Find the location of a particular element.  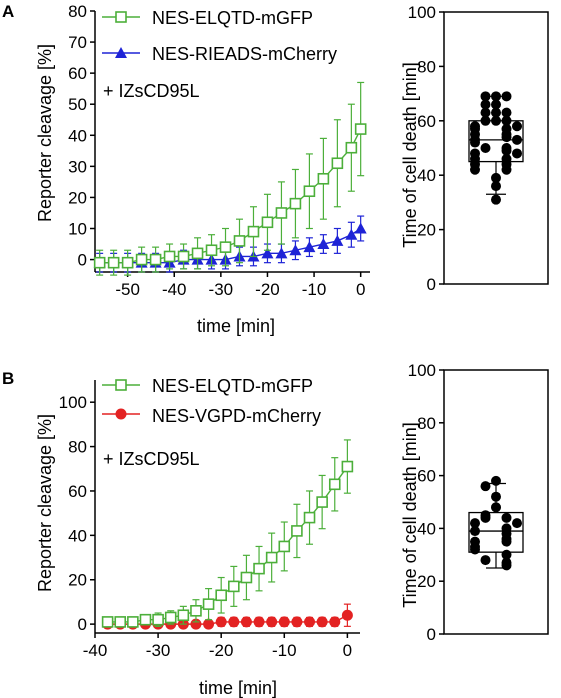

x-tick-label-b: -30 is located at coordinates (158, 650).